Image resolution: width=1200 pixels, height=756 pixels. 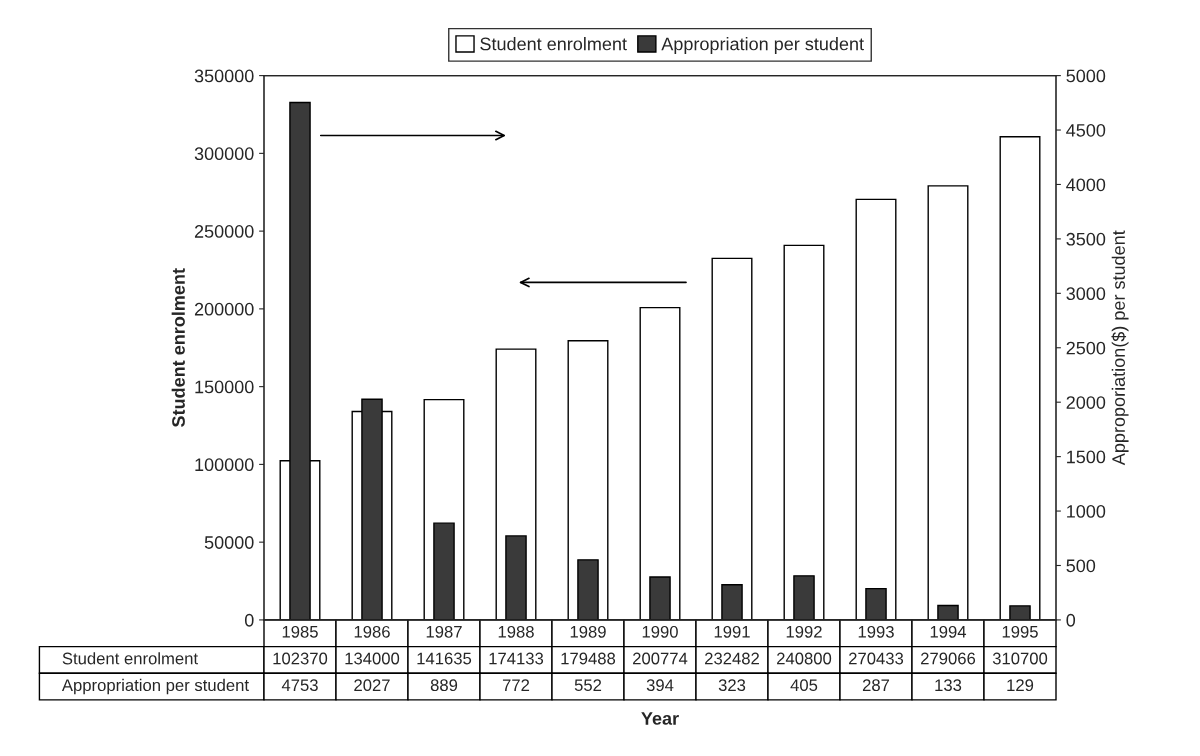 What do you see at coordinates (588, 631) in the screenshot?
I see `x-tick-label: 1989` at bounding box center [588, 631].